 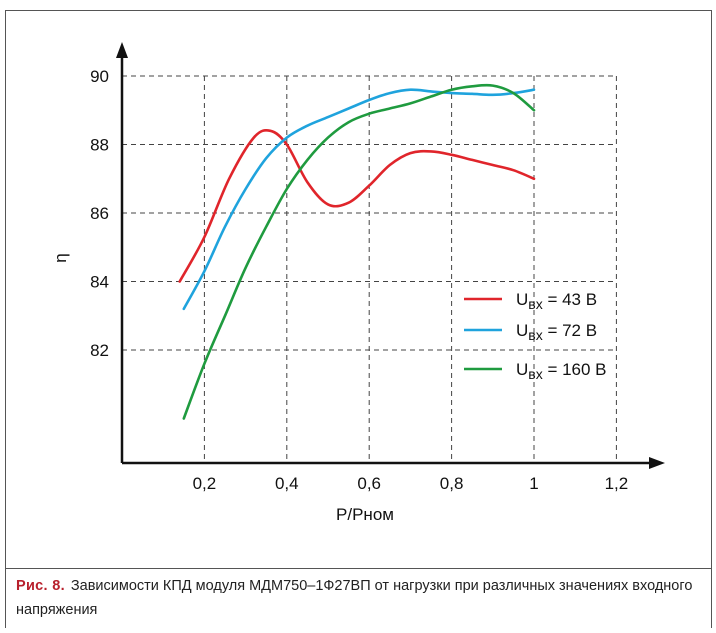 What do you see at coordinates (358, 10) in the screenshot?
I see `frame-top-rule` at bounding box center [358, 10].